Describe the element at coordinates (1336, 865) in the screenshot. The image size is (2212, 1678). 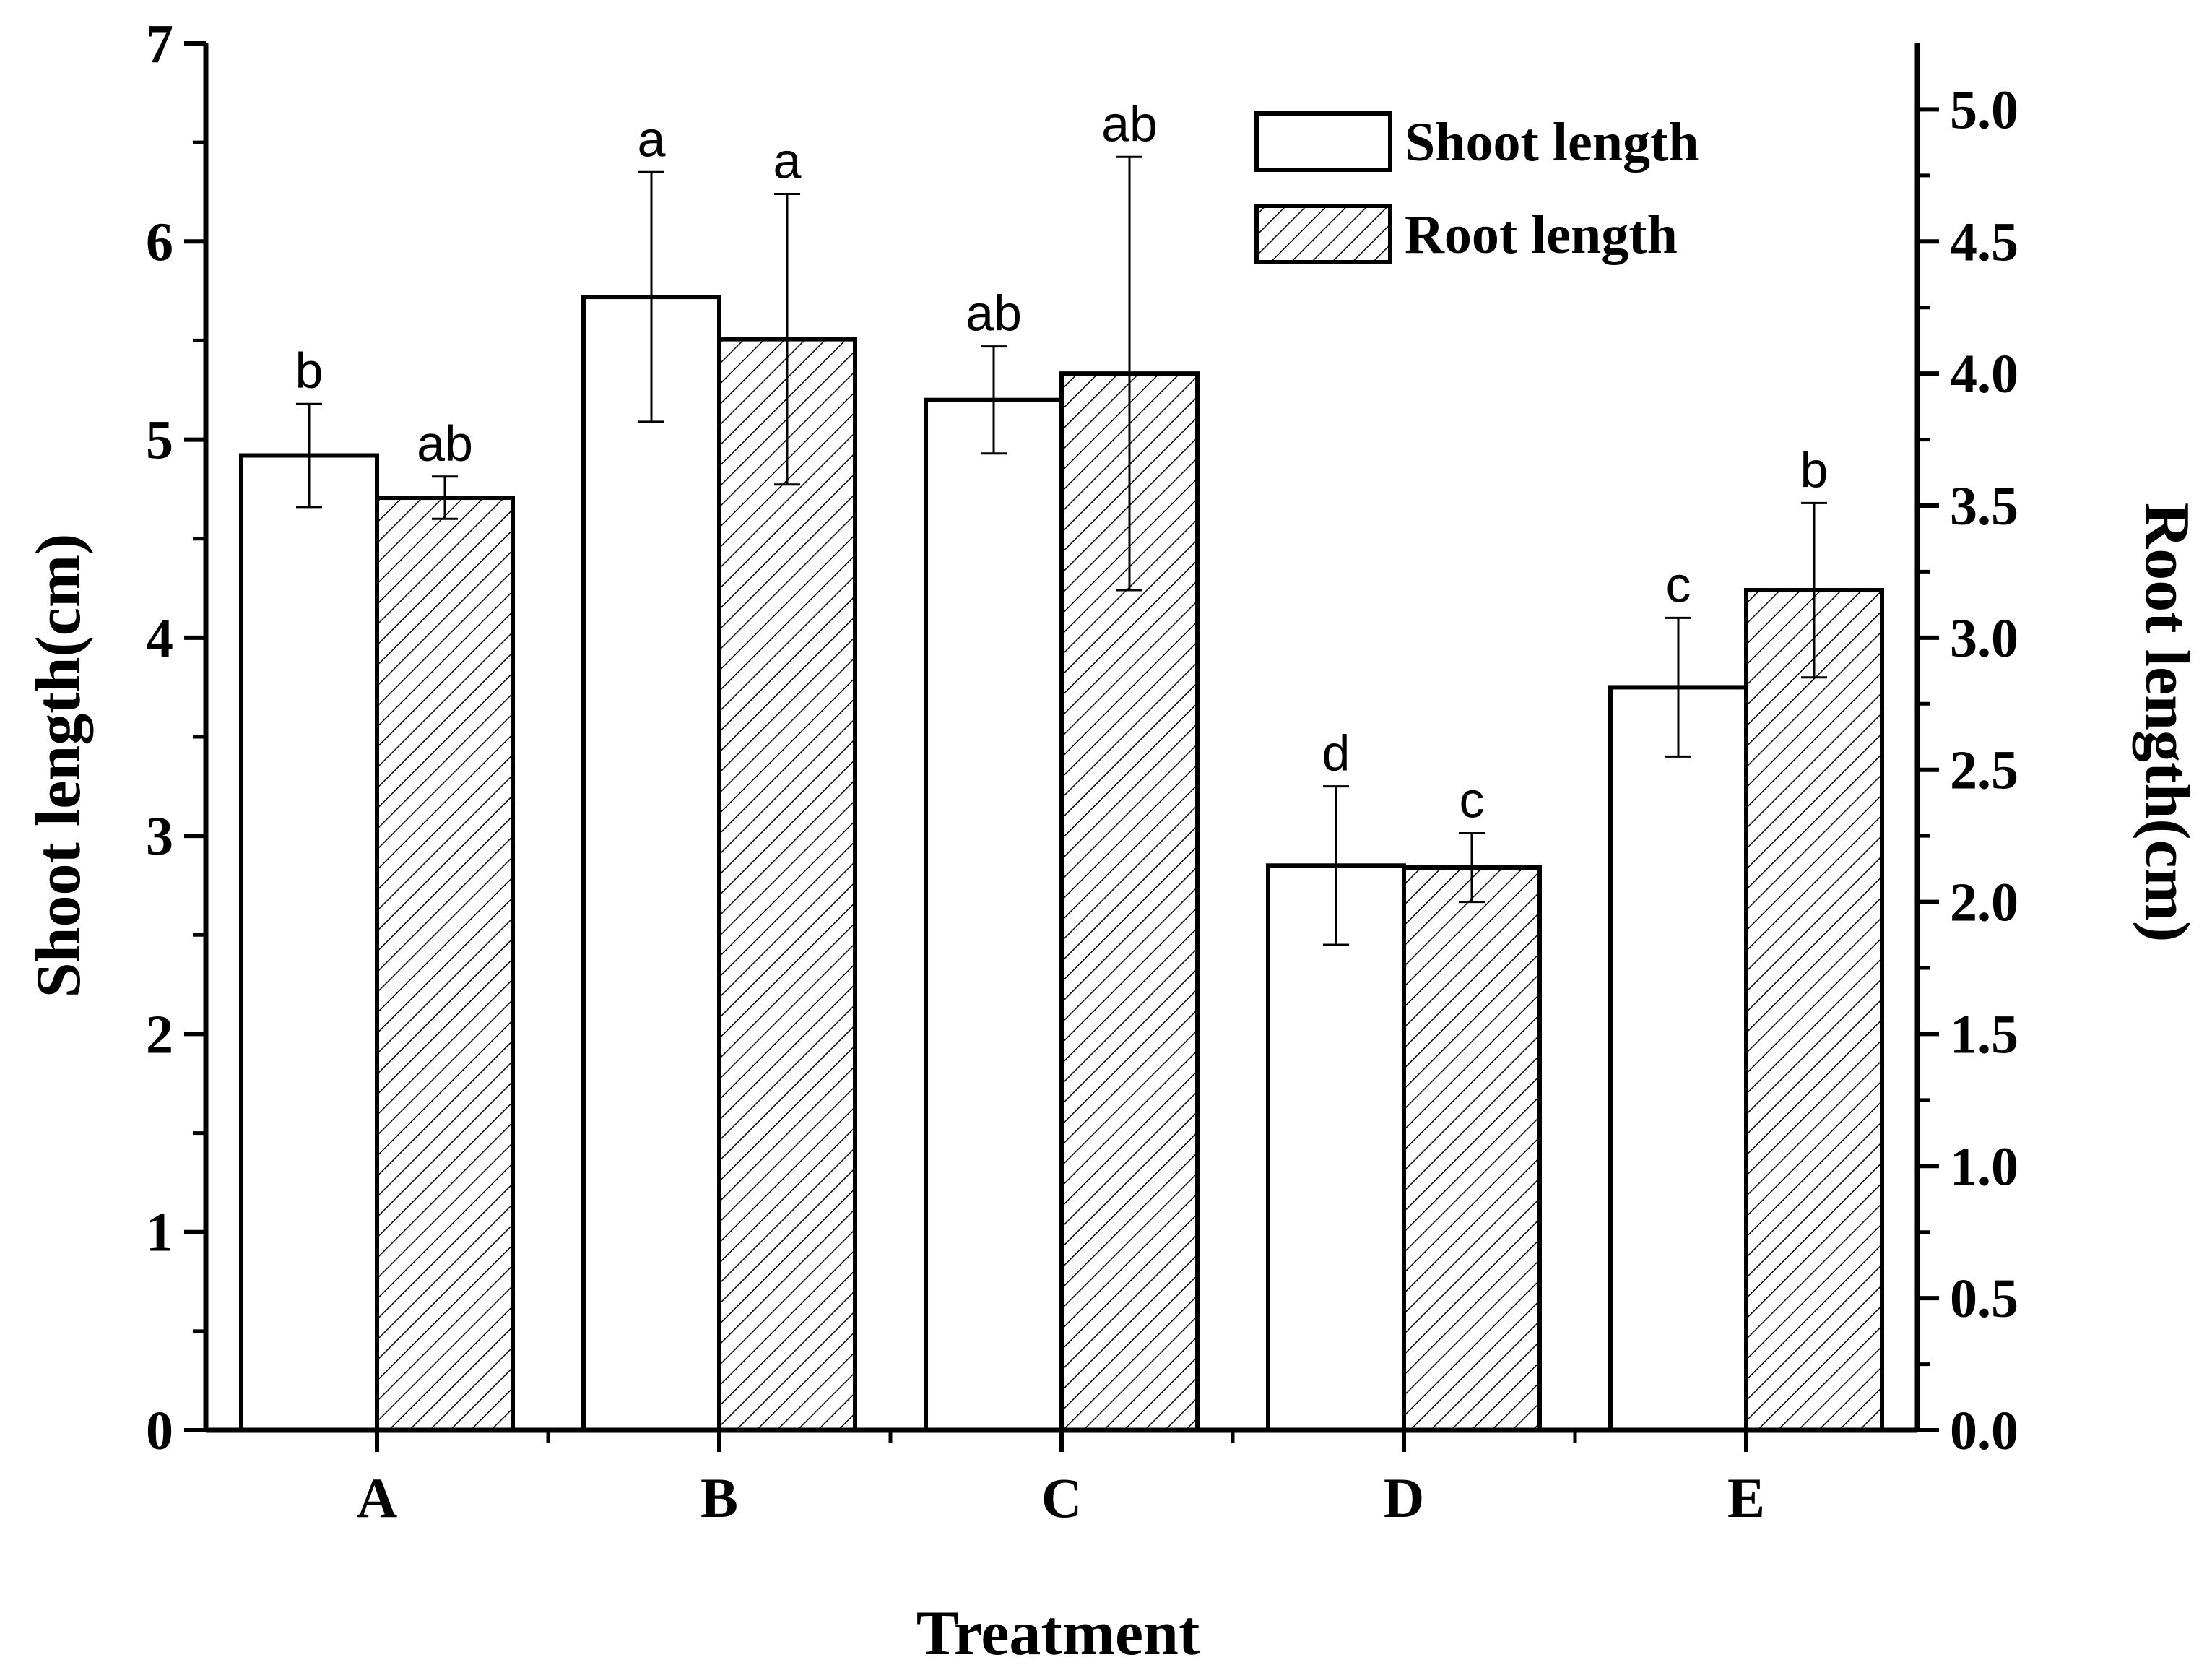
I see `error-bar-shoot-D` at that location.